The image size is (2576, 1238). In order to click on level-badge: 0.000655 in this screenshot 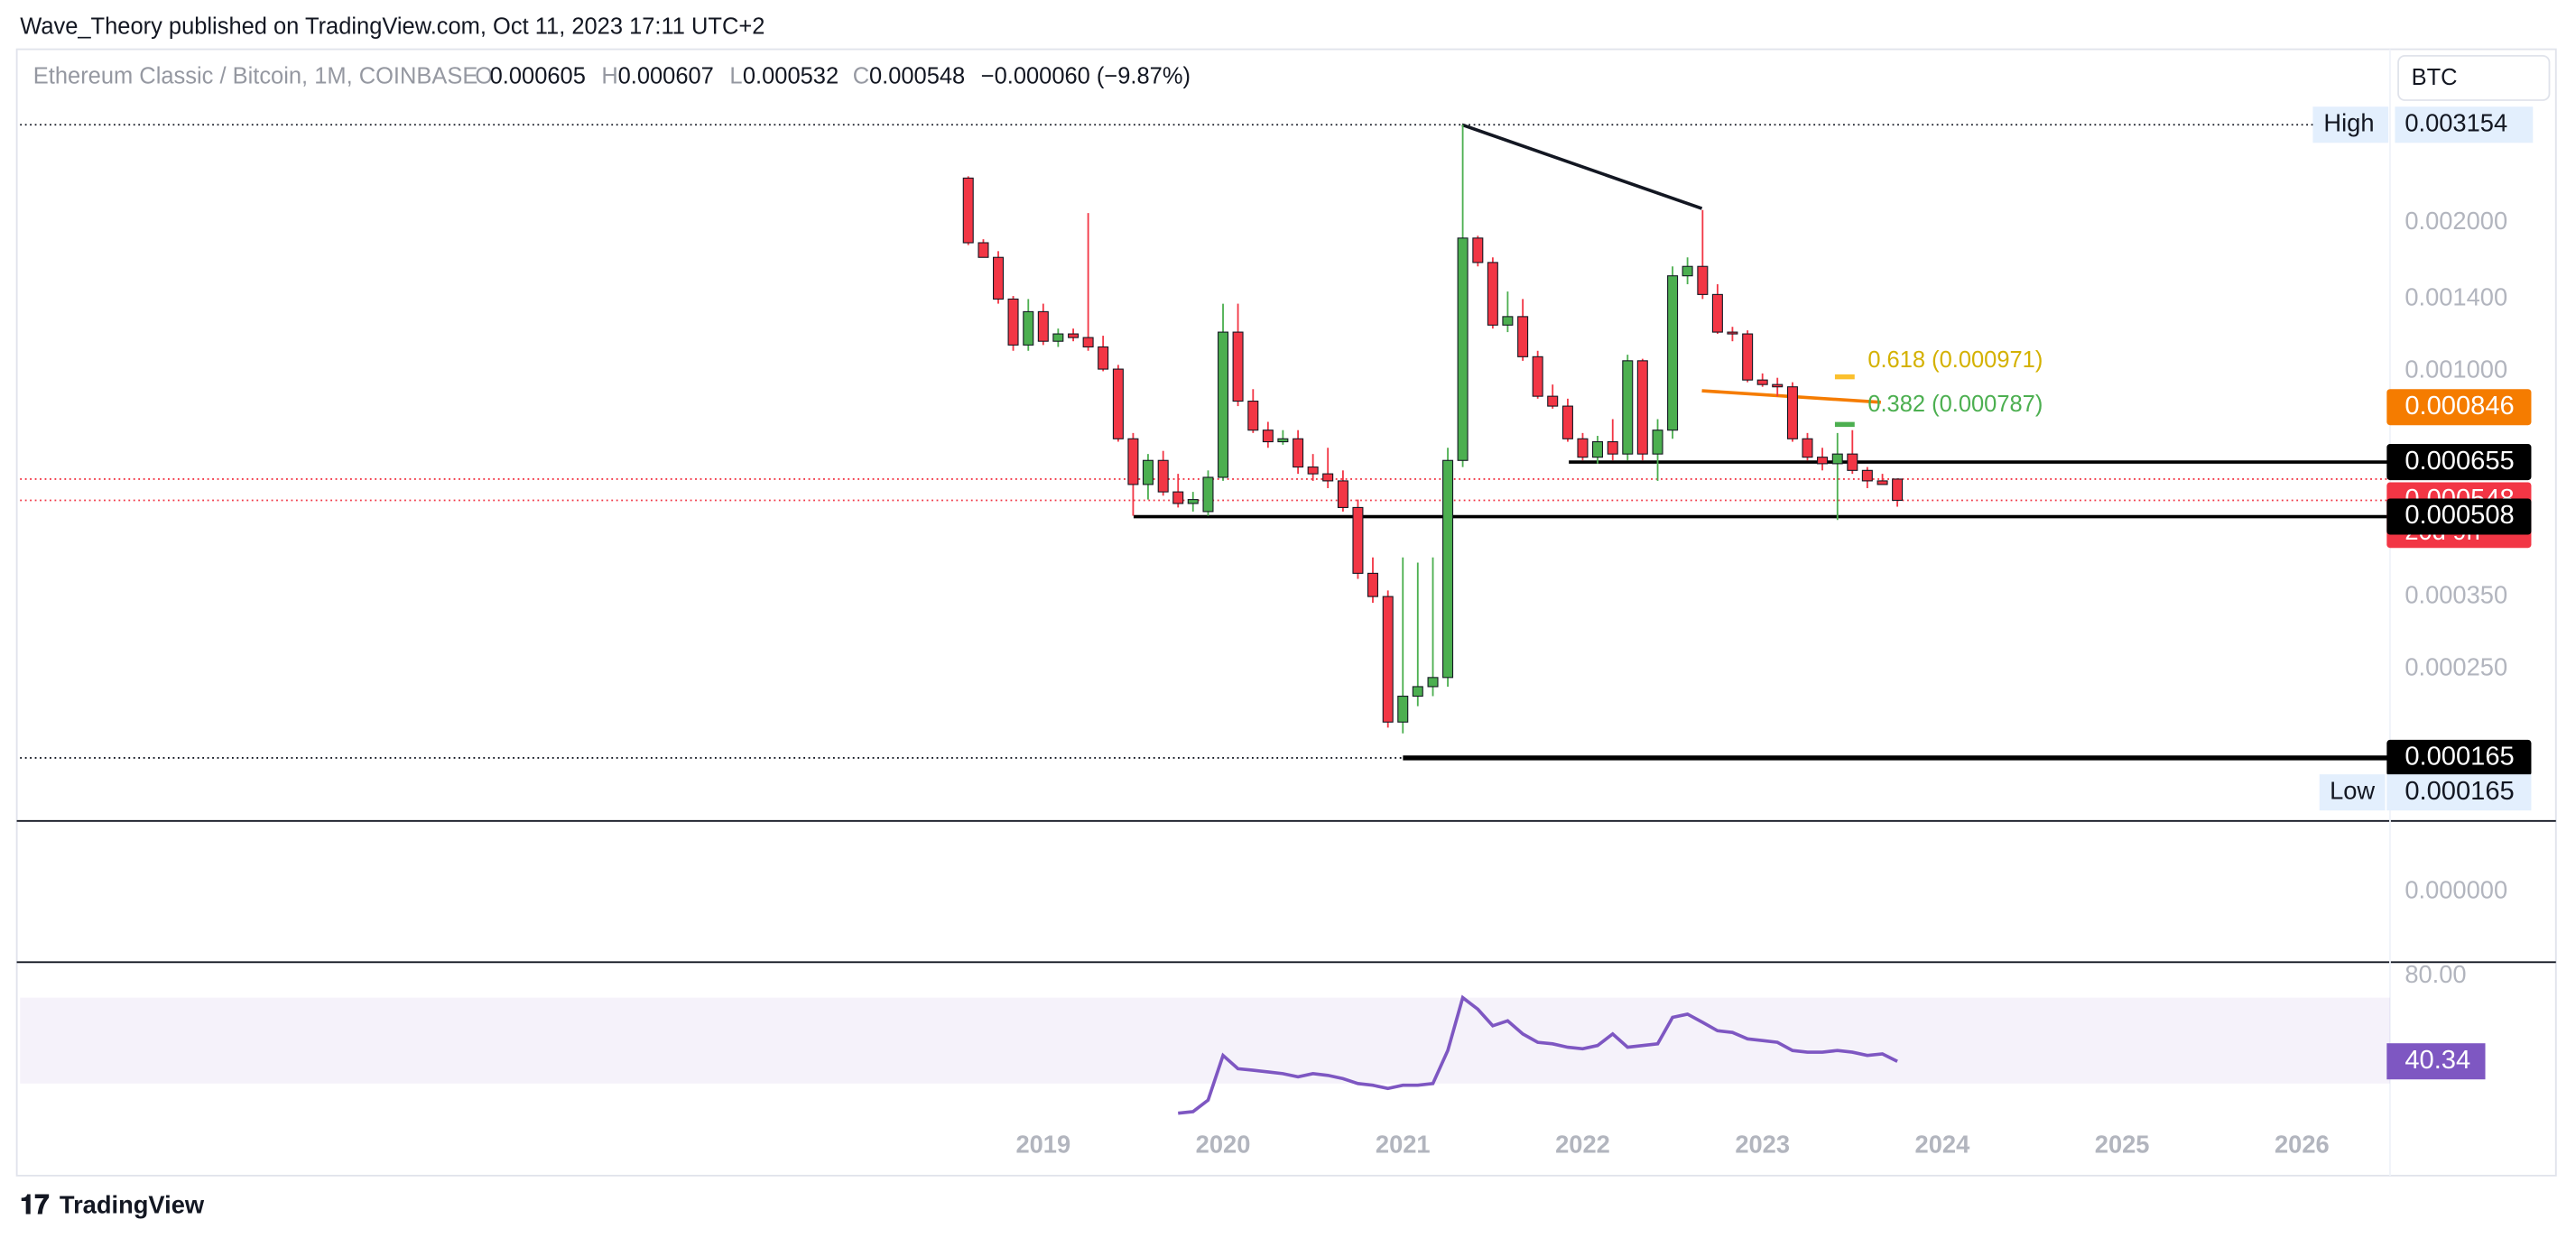, I will do `click(2459, 462)`.